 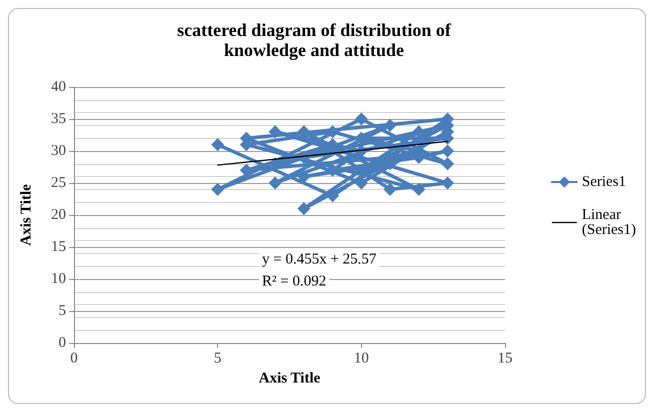 I want to click on chart-title: scattered diagram of distribution of knowledge and attitude, so click(x=314, y=40).